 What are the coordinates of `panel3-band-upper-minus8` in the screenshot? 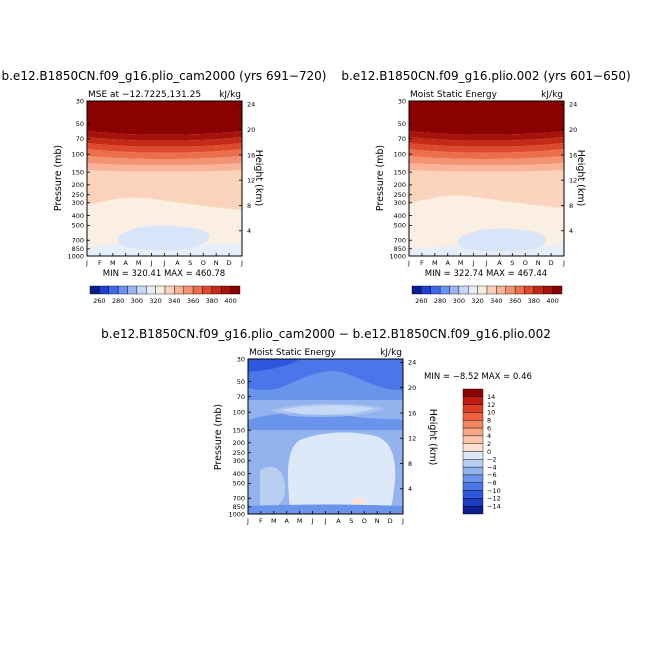 It's located at (325, 375).